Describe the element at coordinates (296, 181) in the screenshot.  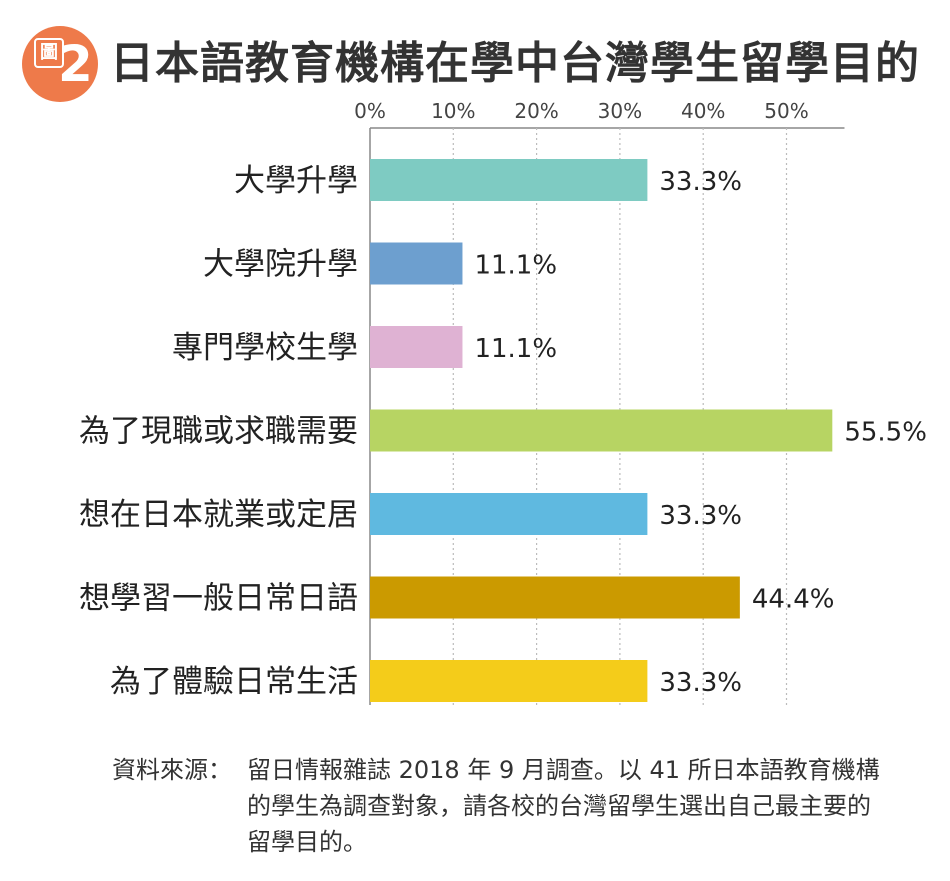
I see `category-label: 大學升學` at that location.